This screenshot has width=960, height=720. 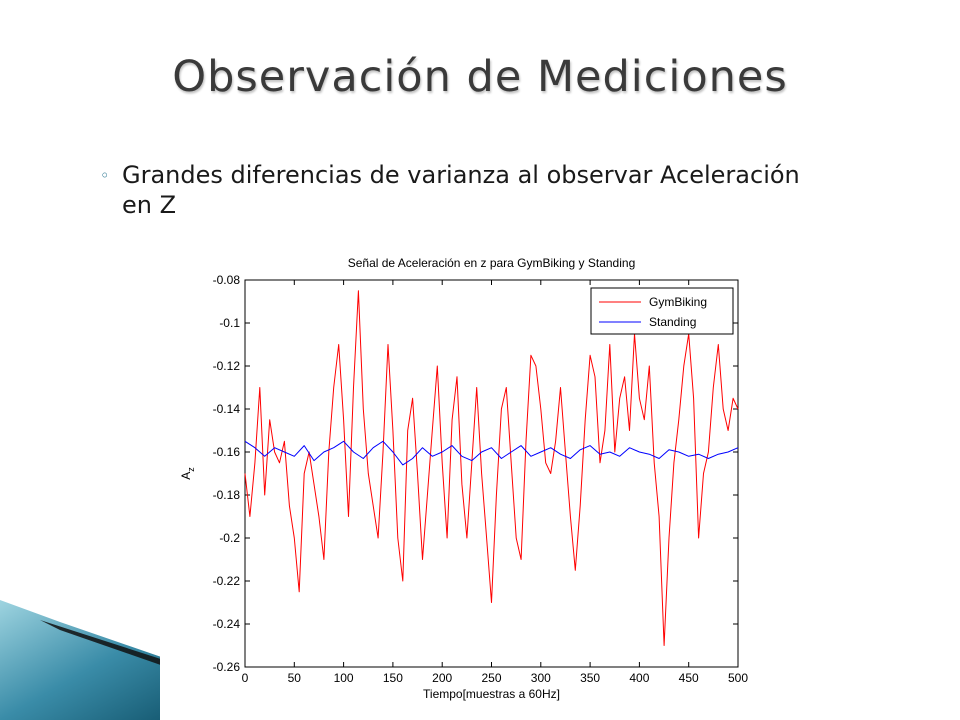 I want to click on x-tick-label: 350, so click(x=590, y=678).